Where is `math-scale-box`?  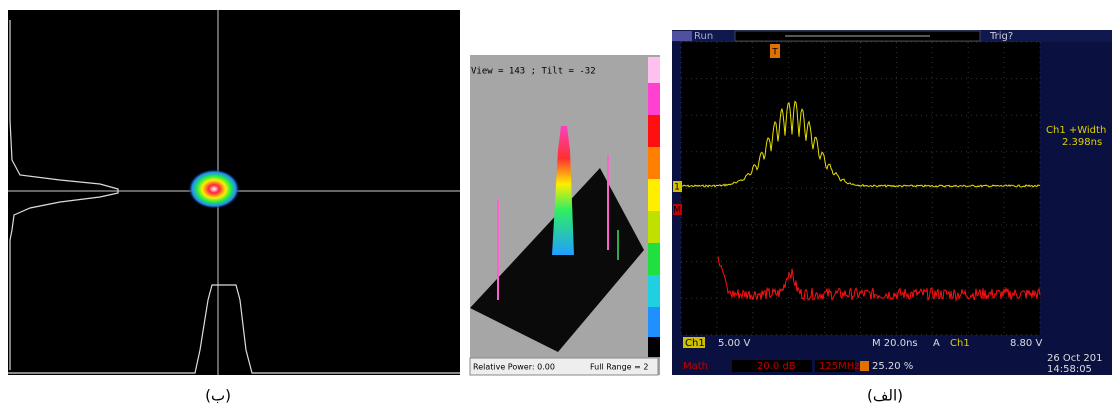 math-scale-box is located at coordinates (772, 366).